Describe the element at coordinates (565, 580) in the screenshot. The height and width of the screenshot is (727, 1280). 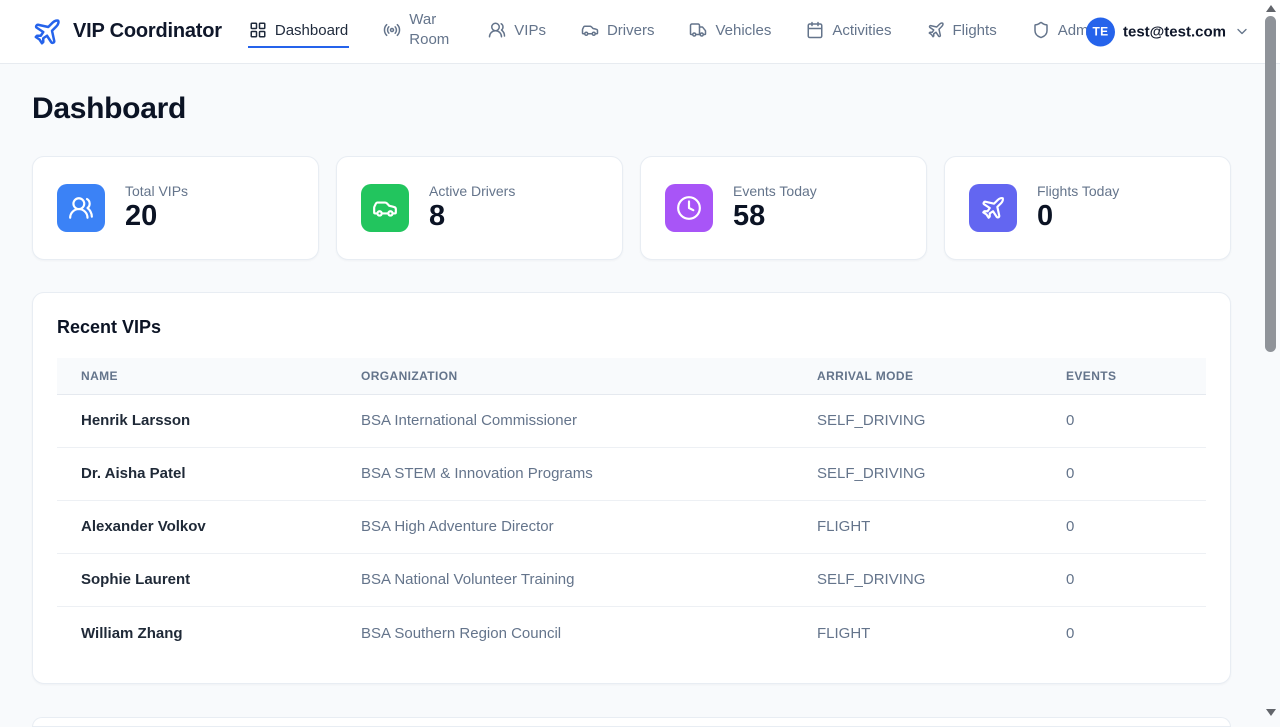
I see `vip-organization: BSA National Volunteer Training` at that location.